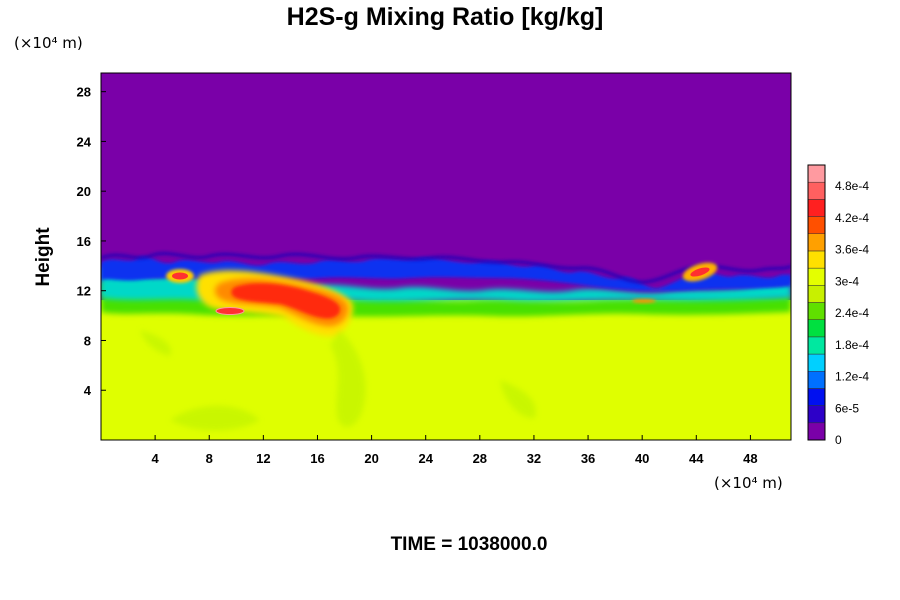 This screenshot has width=900, height=600. What do you see at coordinates (469, 544) in the screenshot?
I see `time-label: TIME = 1038000.0` at bounding box center [469, 544].